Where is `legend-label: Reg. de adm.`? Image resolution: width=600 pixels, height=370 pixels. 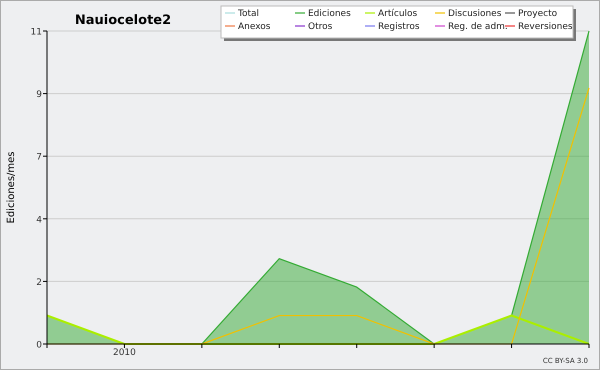 legend-label: Reg. de adm. is located at coordinates (478, 27).